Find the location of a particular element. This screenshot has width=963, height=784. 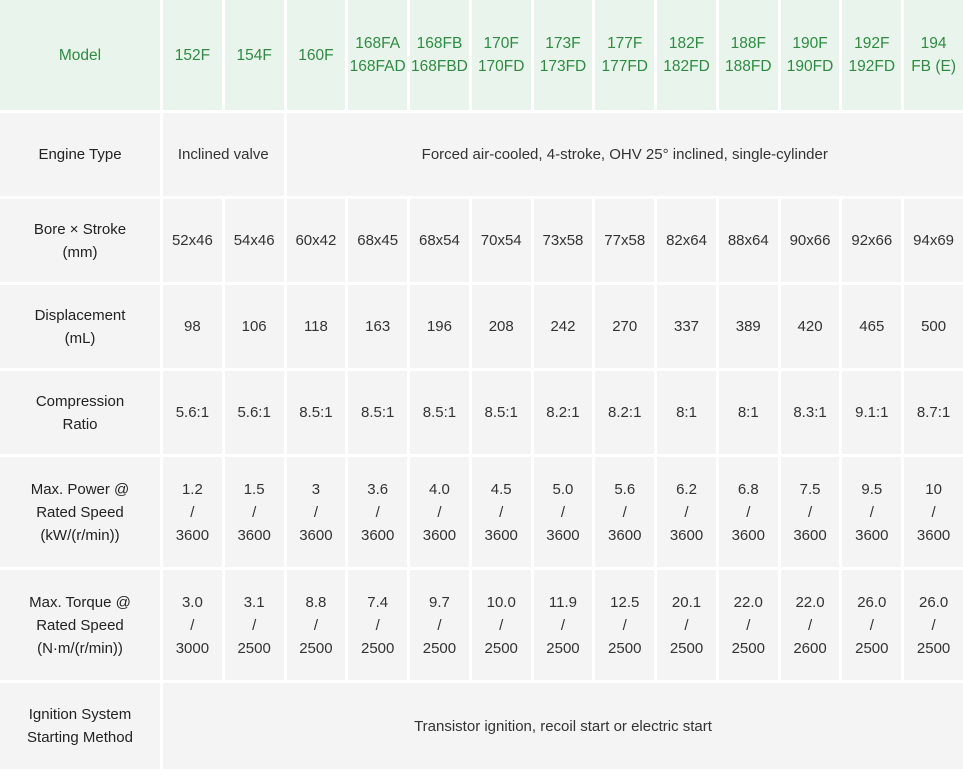

label-line: Max. Torque @ is located at coordinates (80, 602).